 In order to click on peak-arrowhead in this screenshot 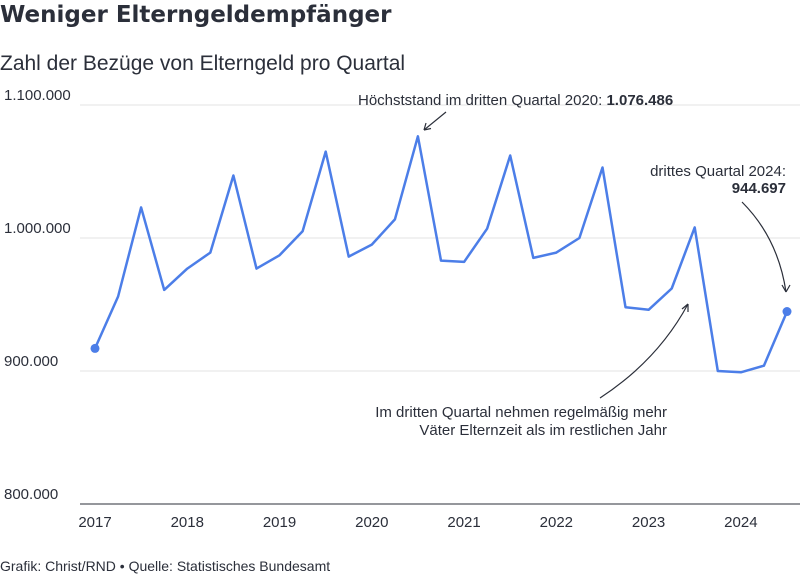, I will do `click(427, 126)`.